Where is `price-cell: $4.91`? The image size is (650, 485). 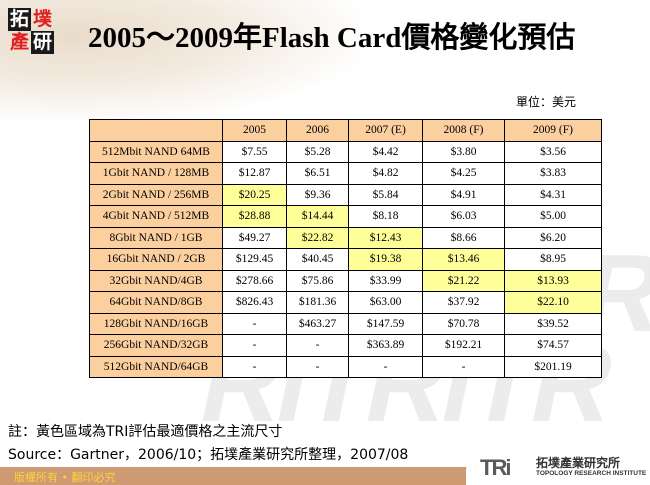
price-cell: $4.91 is located at coordinates (463, 194).